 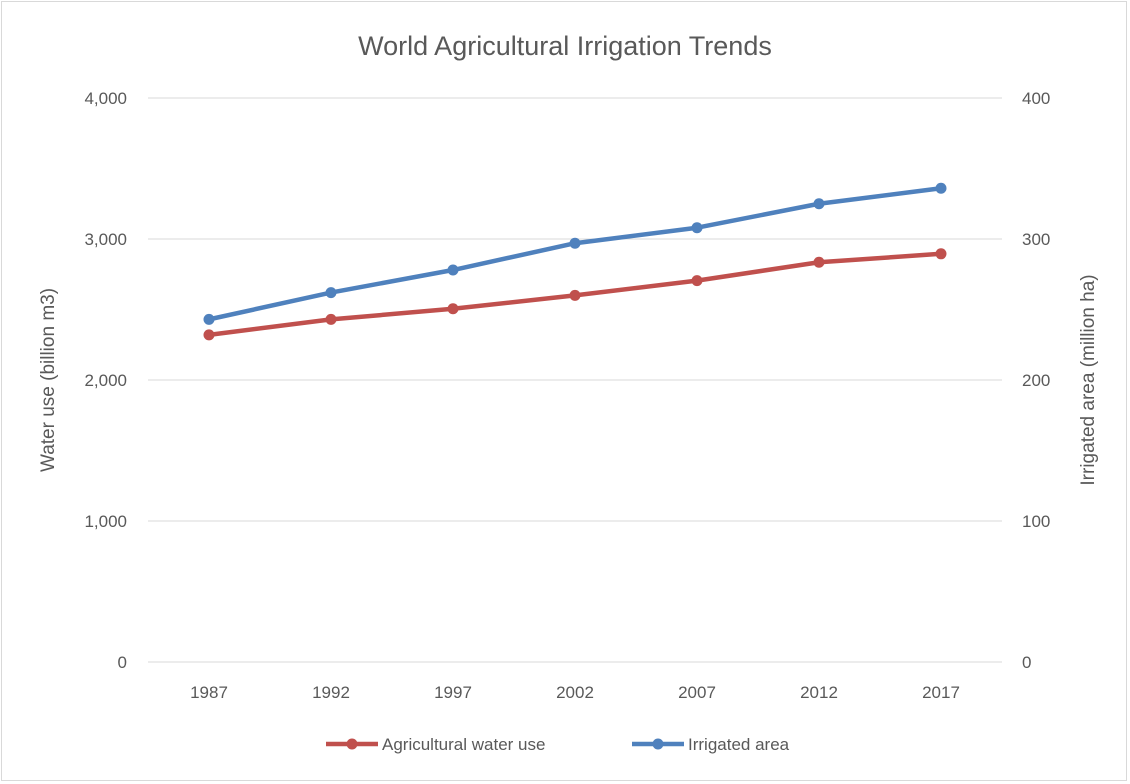 I want to click on chart-title: World Agricultural Irrigation Trends, so click(x=565, y=46).